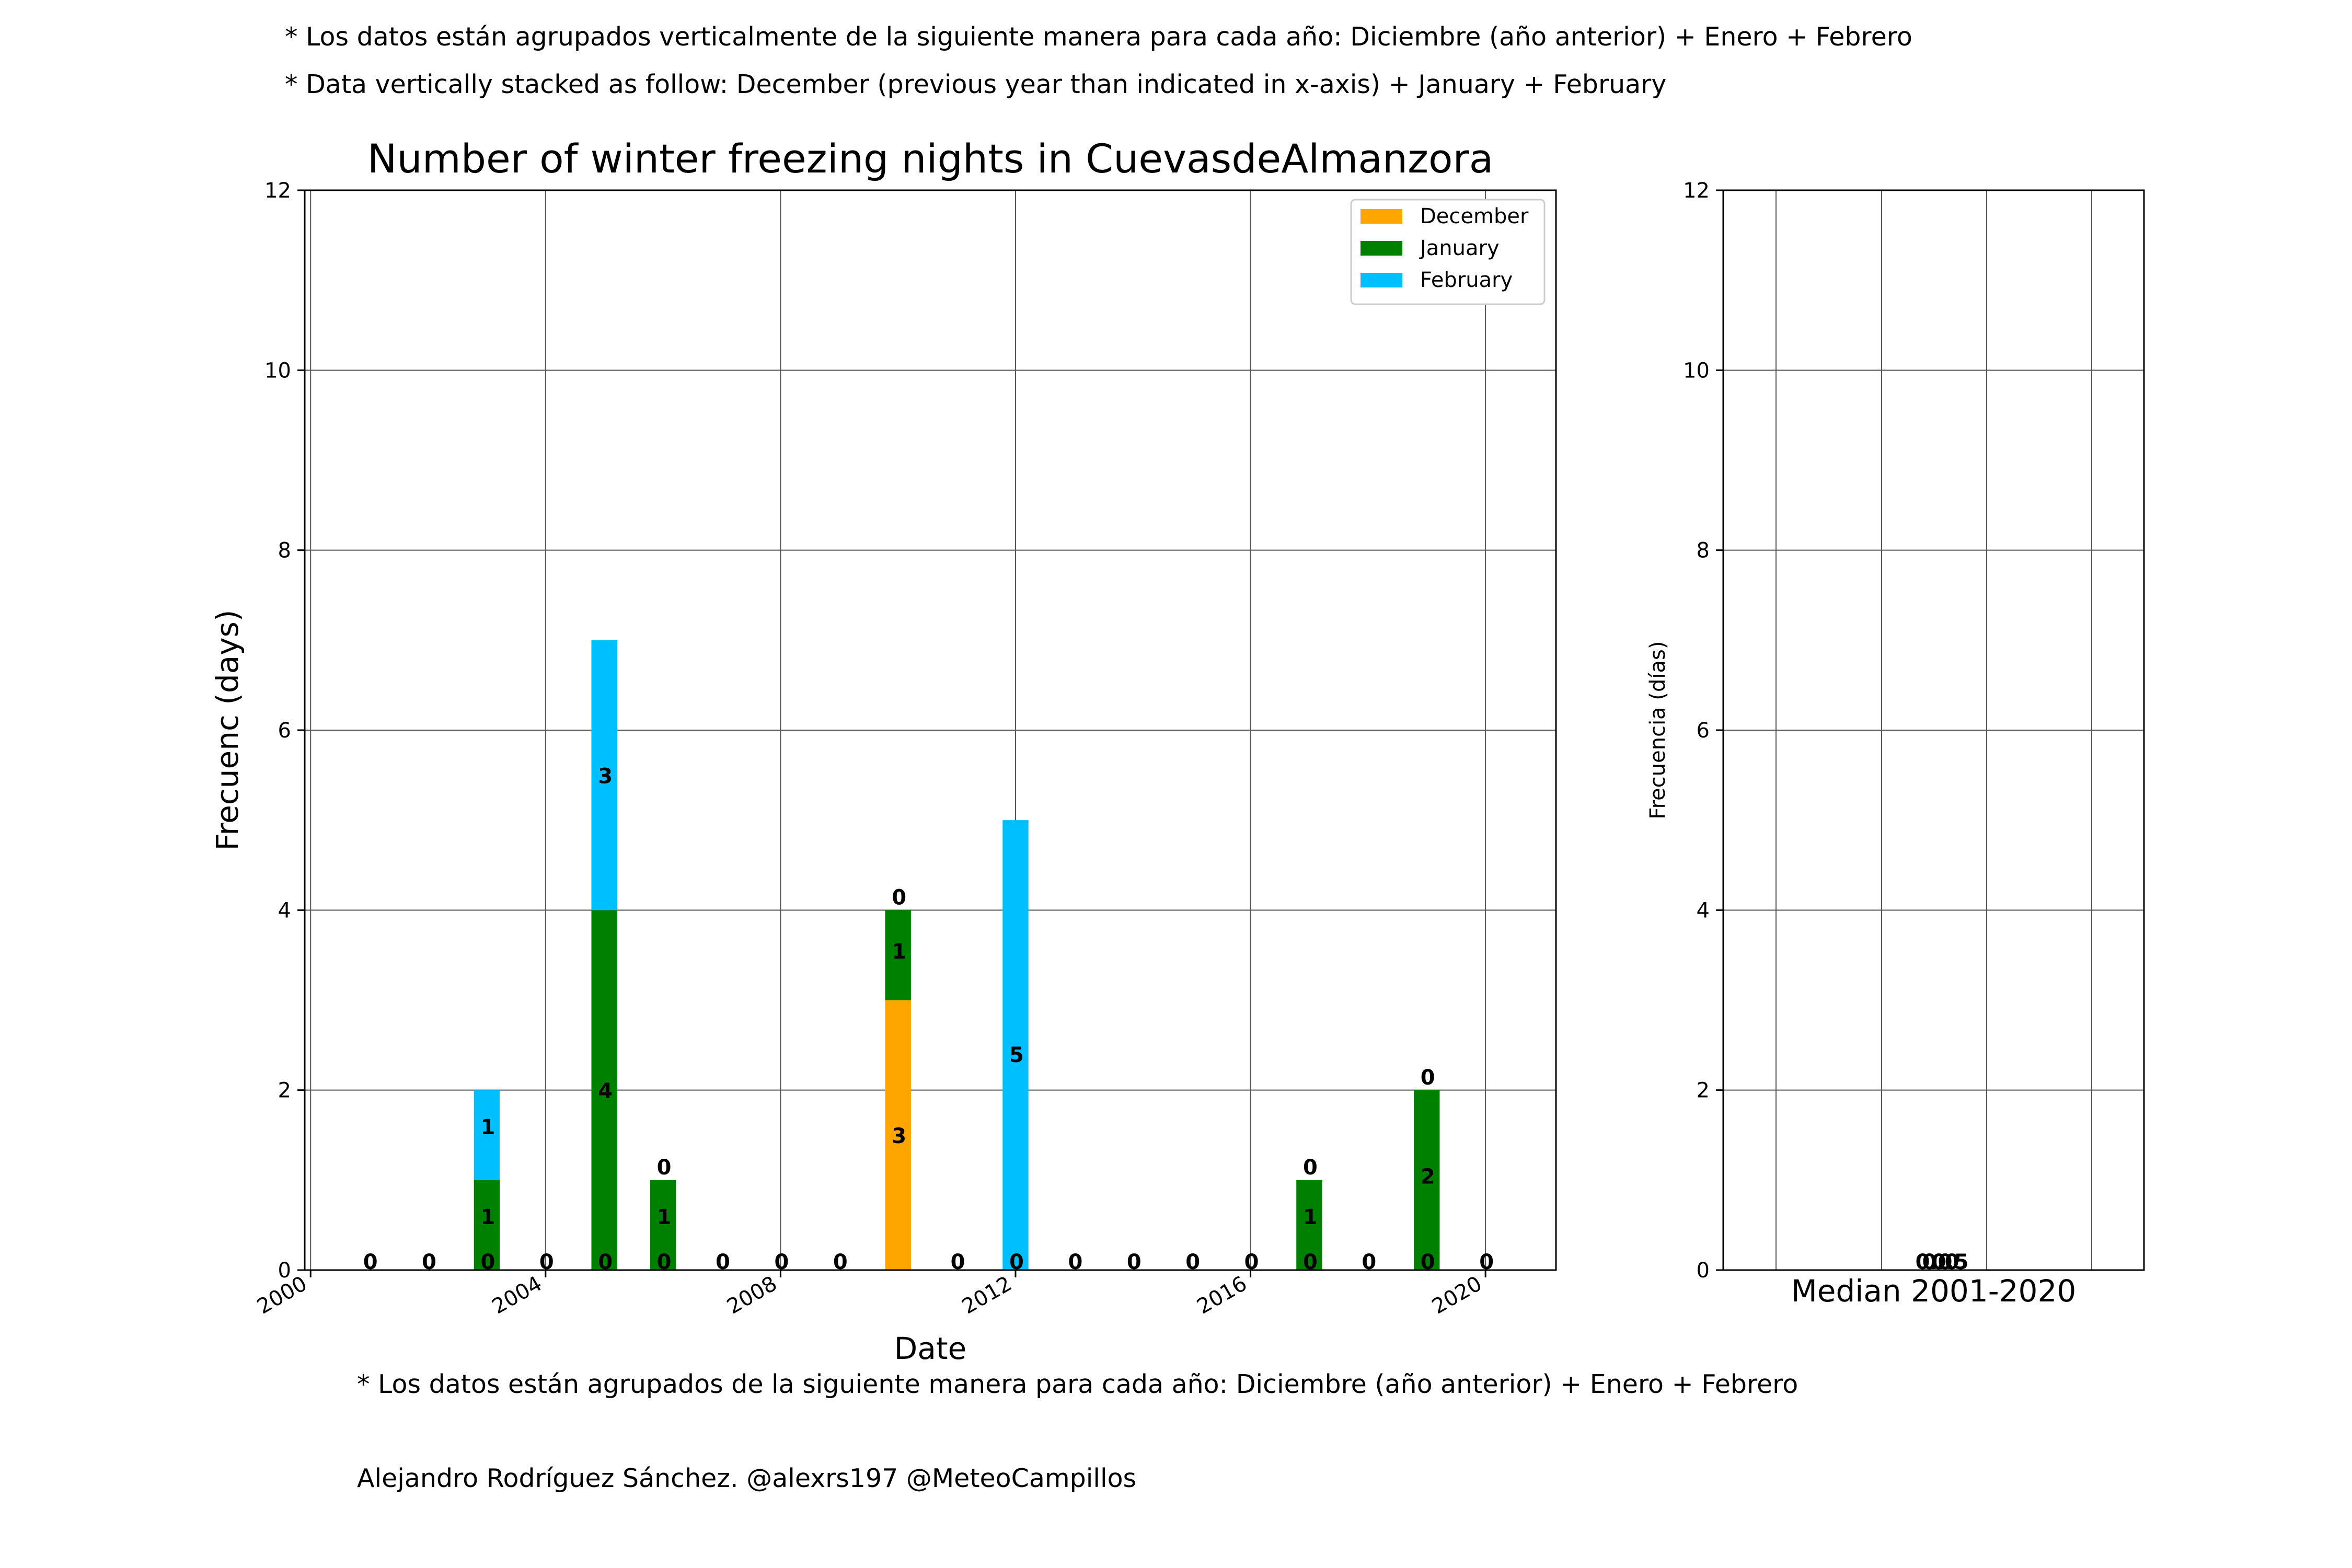  Describe the element at coordinates (1428, 1177) in the screenshot. I see `data-label: 2` at that location.